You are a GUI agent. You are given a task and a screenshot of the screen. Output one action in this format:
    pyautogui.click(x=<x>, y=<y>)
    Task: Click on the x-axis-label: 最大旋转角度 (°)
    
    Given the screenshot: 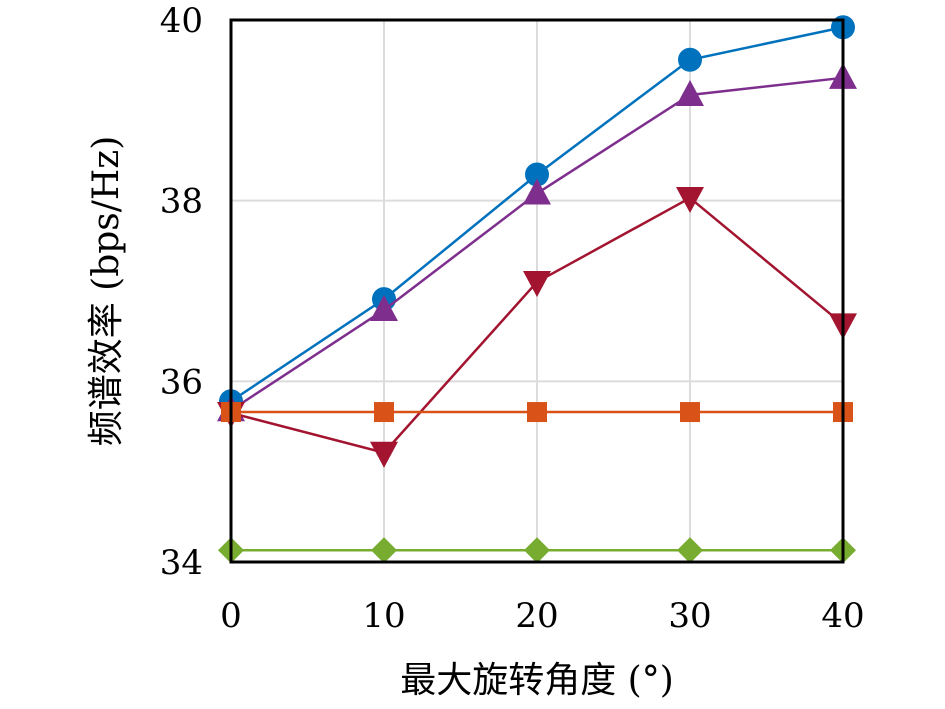 What is the action you would take?
    pyautogui.click(x=537, y=680)
    